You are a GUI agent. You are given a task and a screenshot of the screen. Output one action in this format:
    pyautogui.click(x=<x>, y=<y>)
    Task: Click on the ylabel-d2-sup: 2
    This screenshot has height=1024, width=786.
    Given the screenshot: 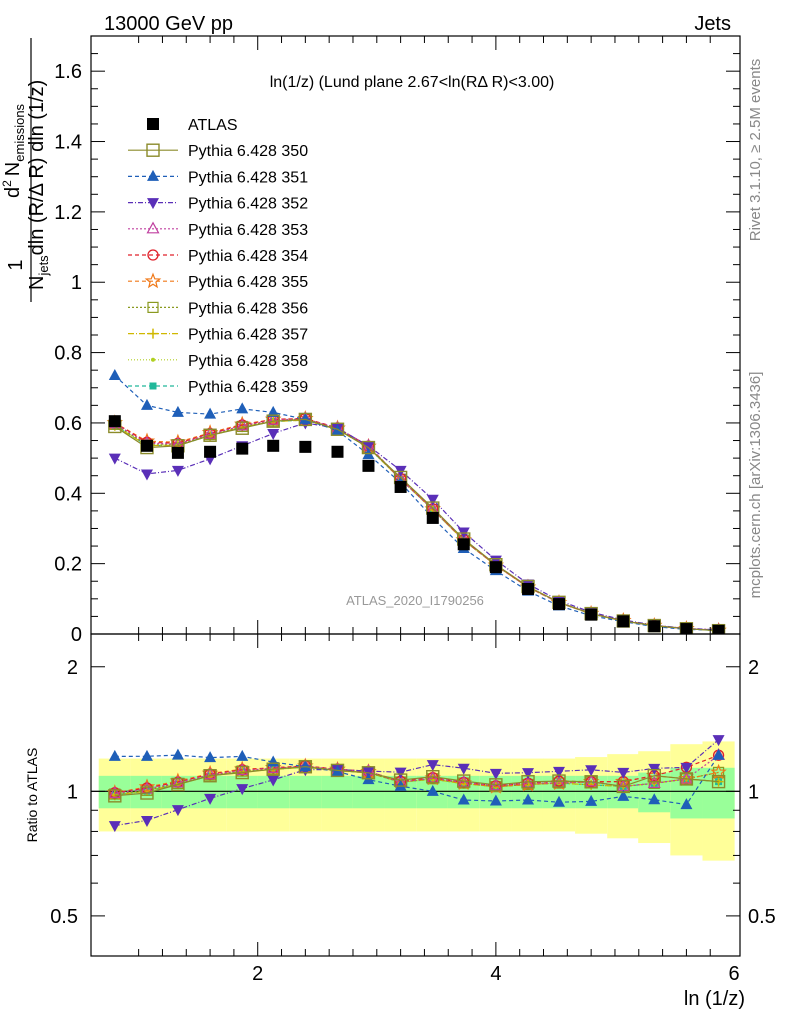 What is the action you would take?
    pyautogui.click(x=7, y=183)
    